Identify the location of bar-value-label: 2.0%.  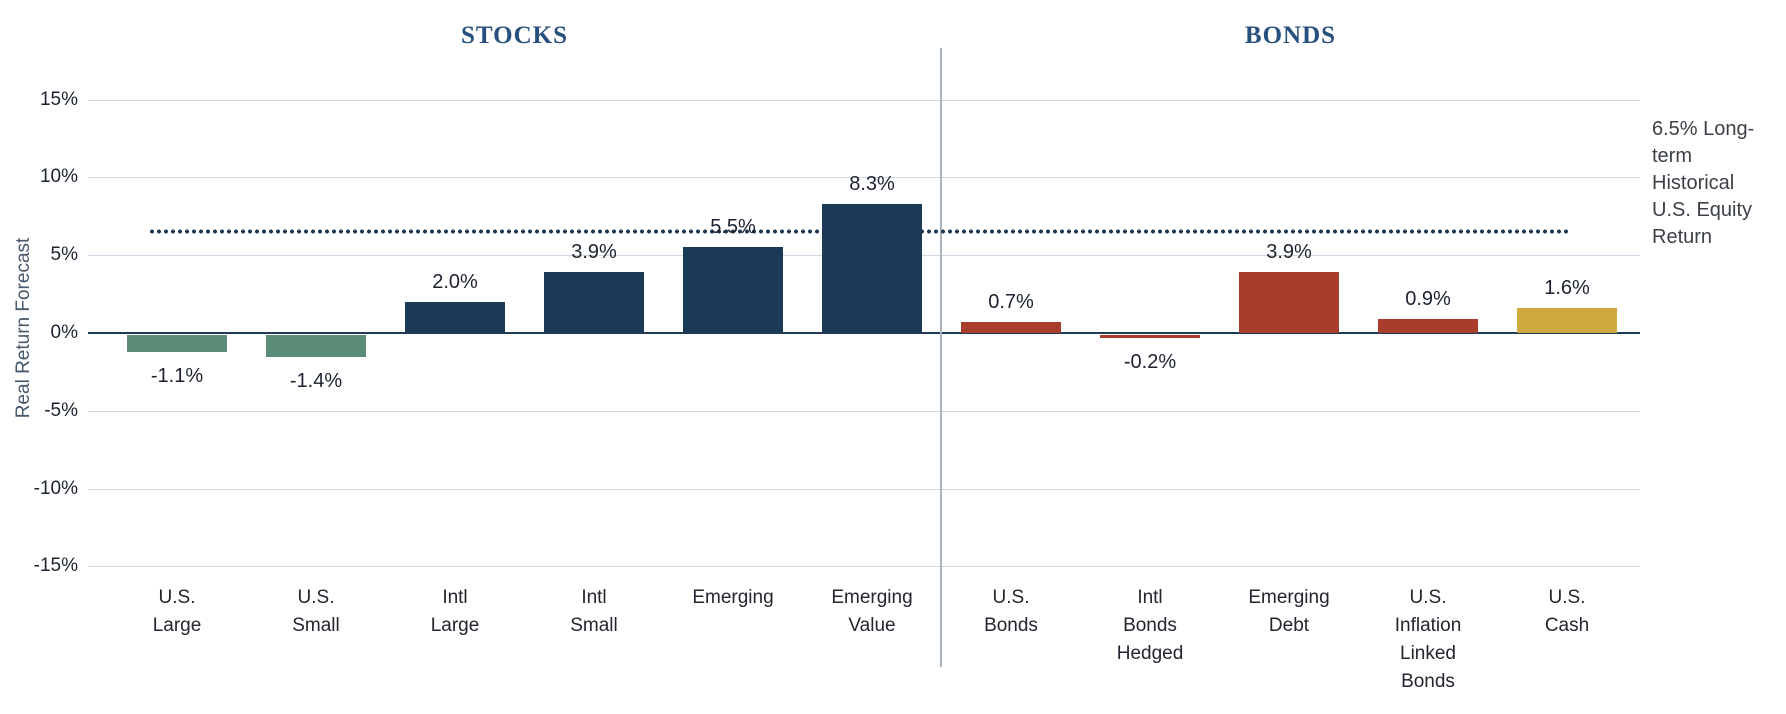
(455, 282).